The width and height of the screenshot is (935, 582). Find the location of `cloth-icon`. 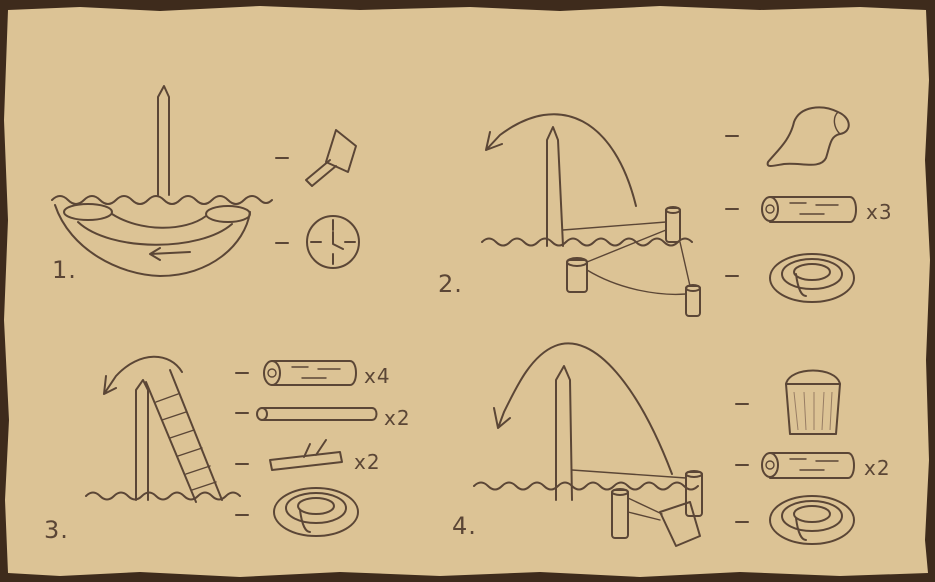

cloth-icon is located at coordinates (787, 136).